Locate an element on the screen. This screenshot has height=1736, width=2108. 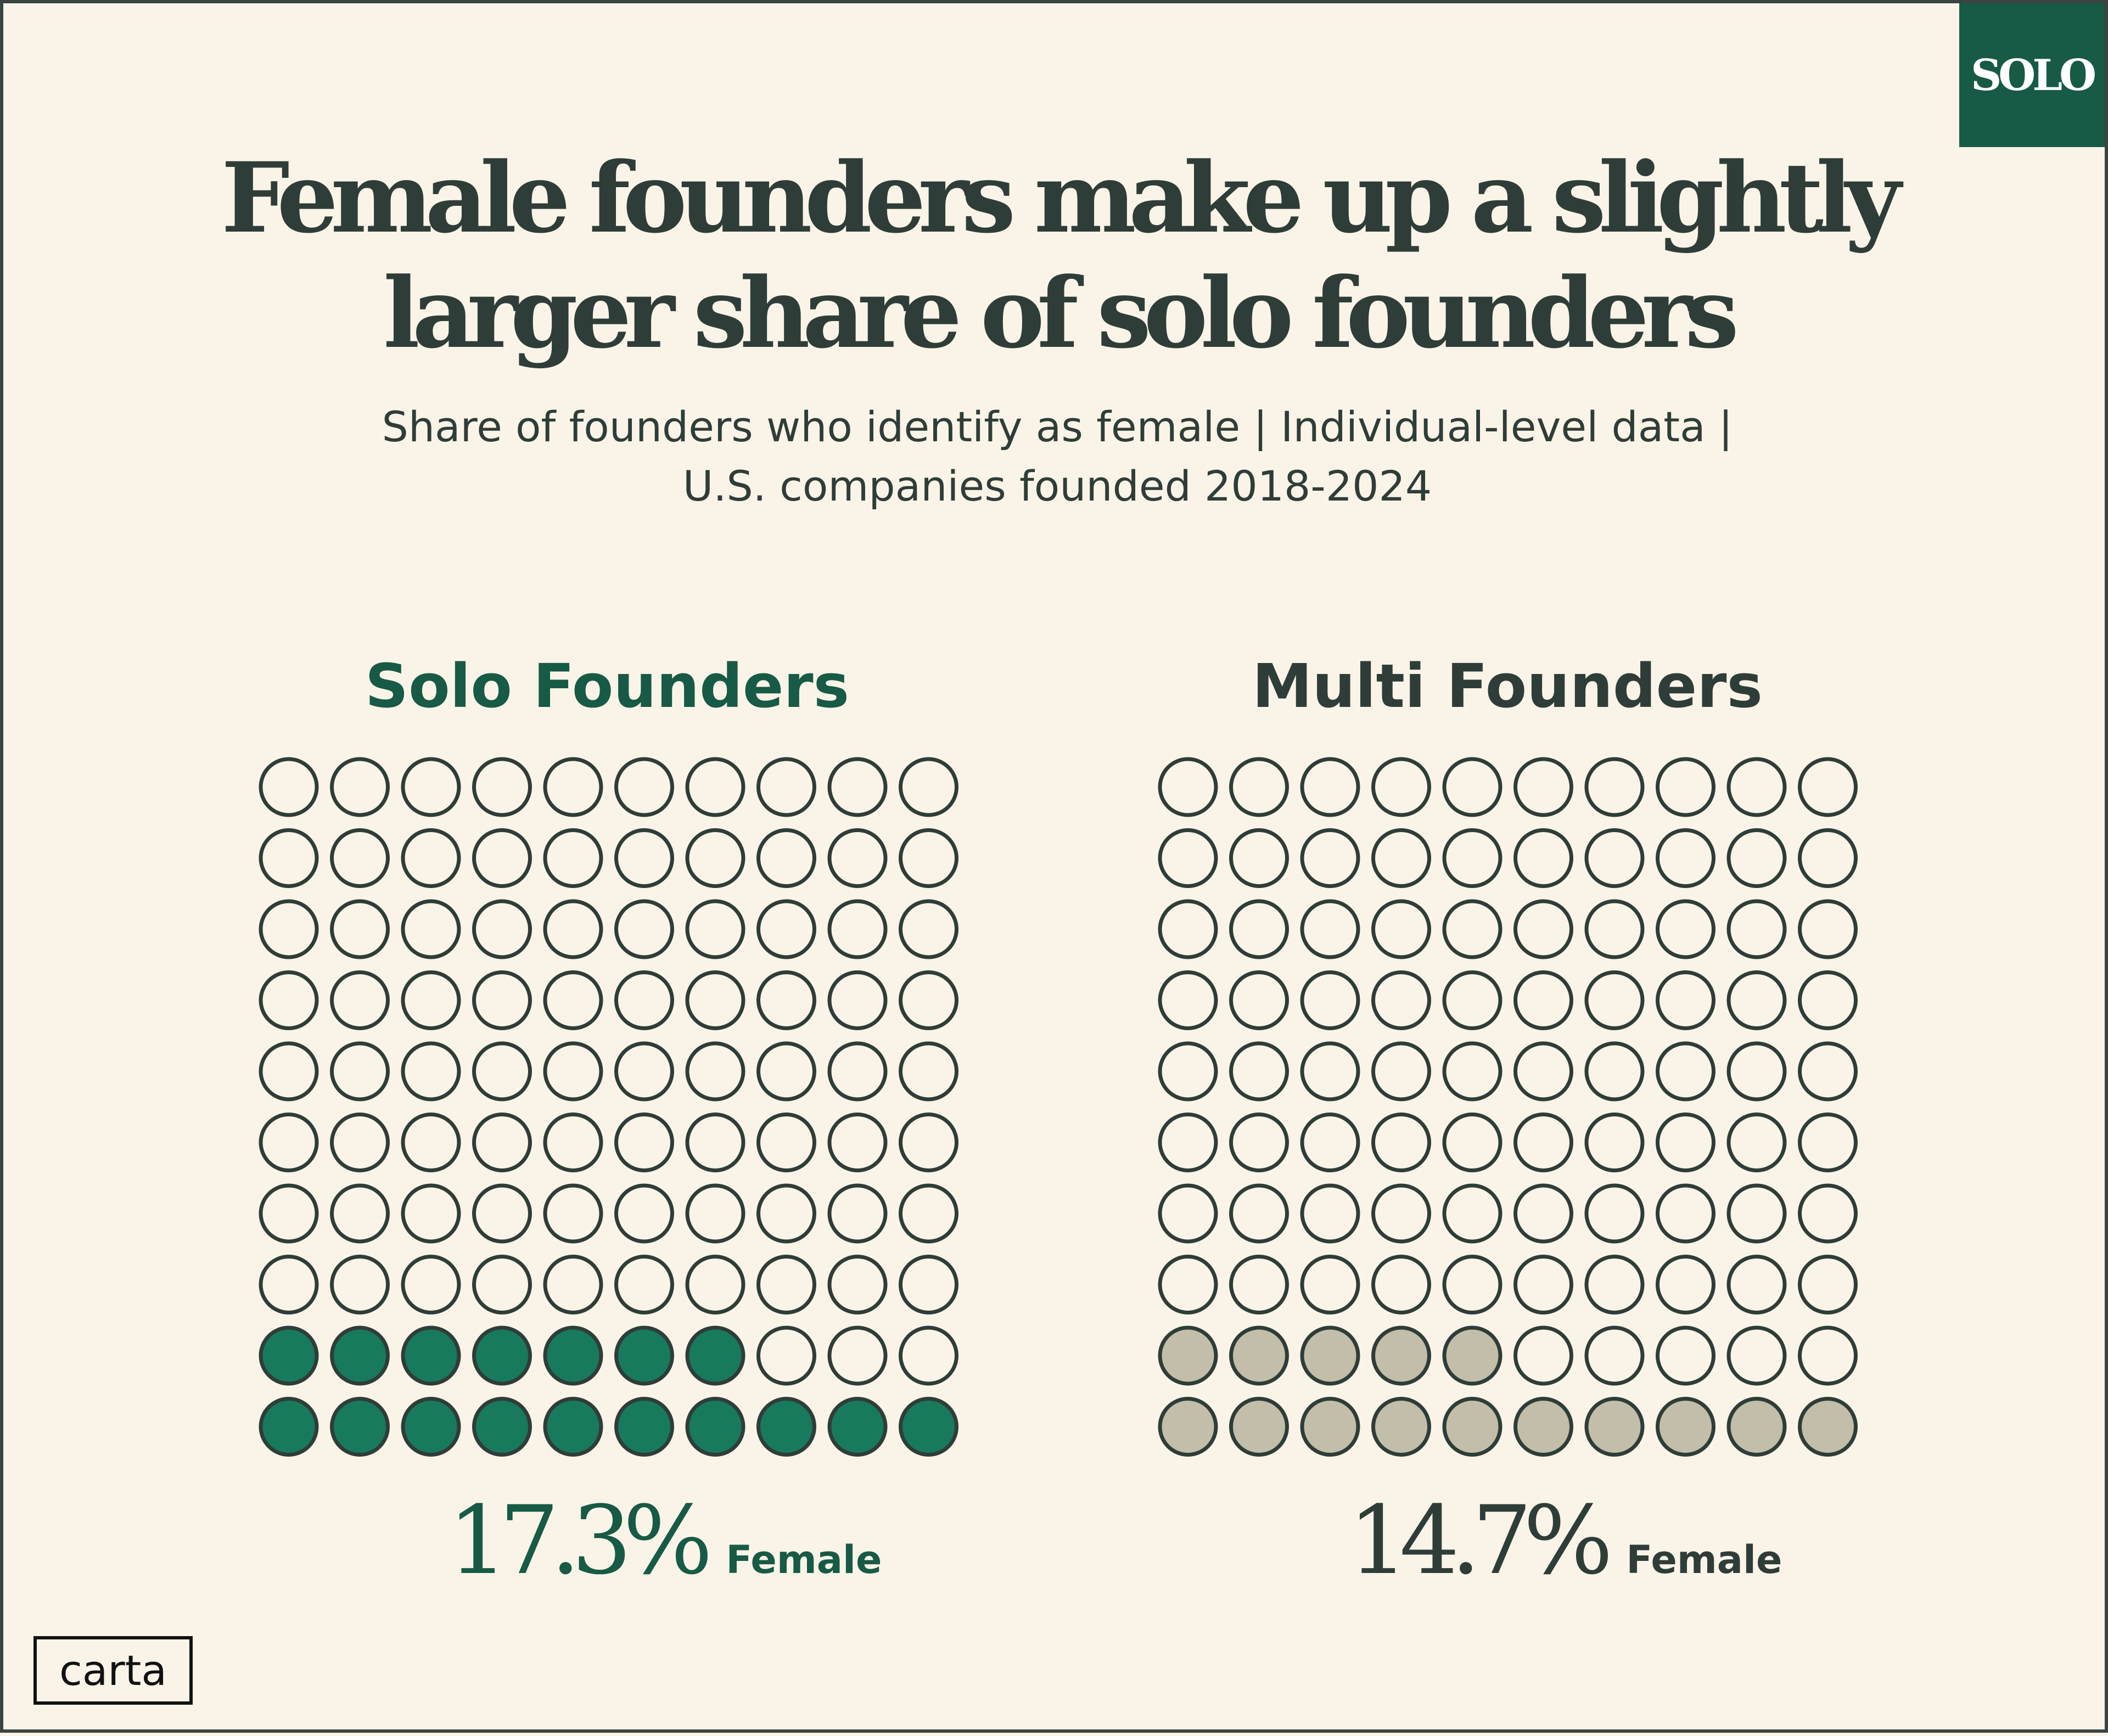
multi-founders-title: Multi Founders is located at coordinates (1507, 686).